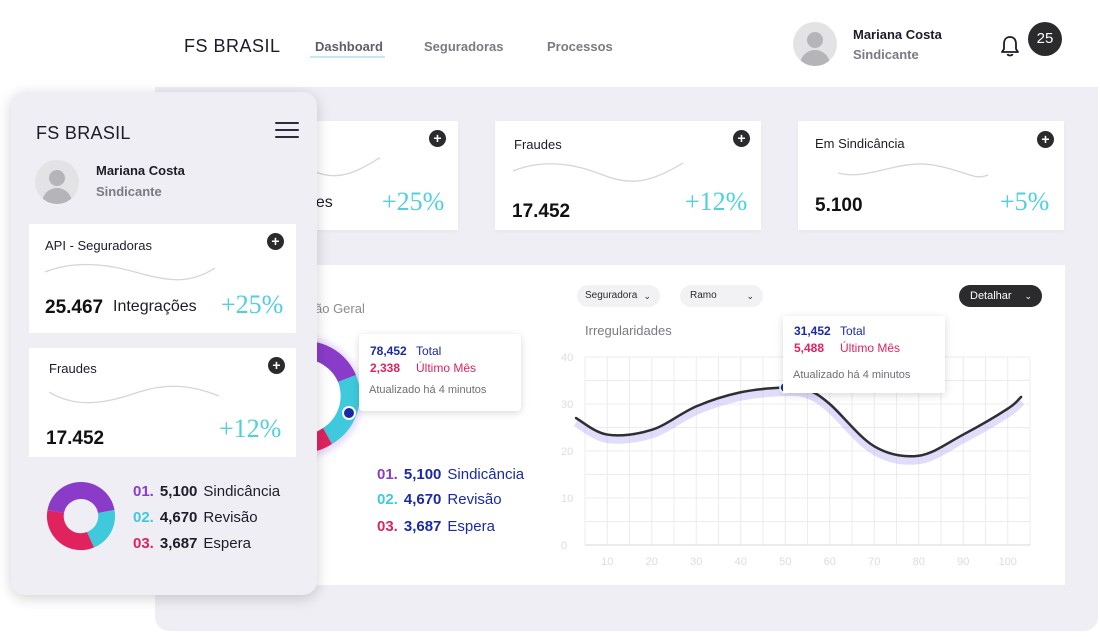 This screenshot has width=1100, height=637. Describe the element at coordinates (436, 526) in the screenshot. I see `legend-item-espera: 03. 3,687 Espera` at that location.